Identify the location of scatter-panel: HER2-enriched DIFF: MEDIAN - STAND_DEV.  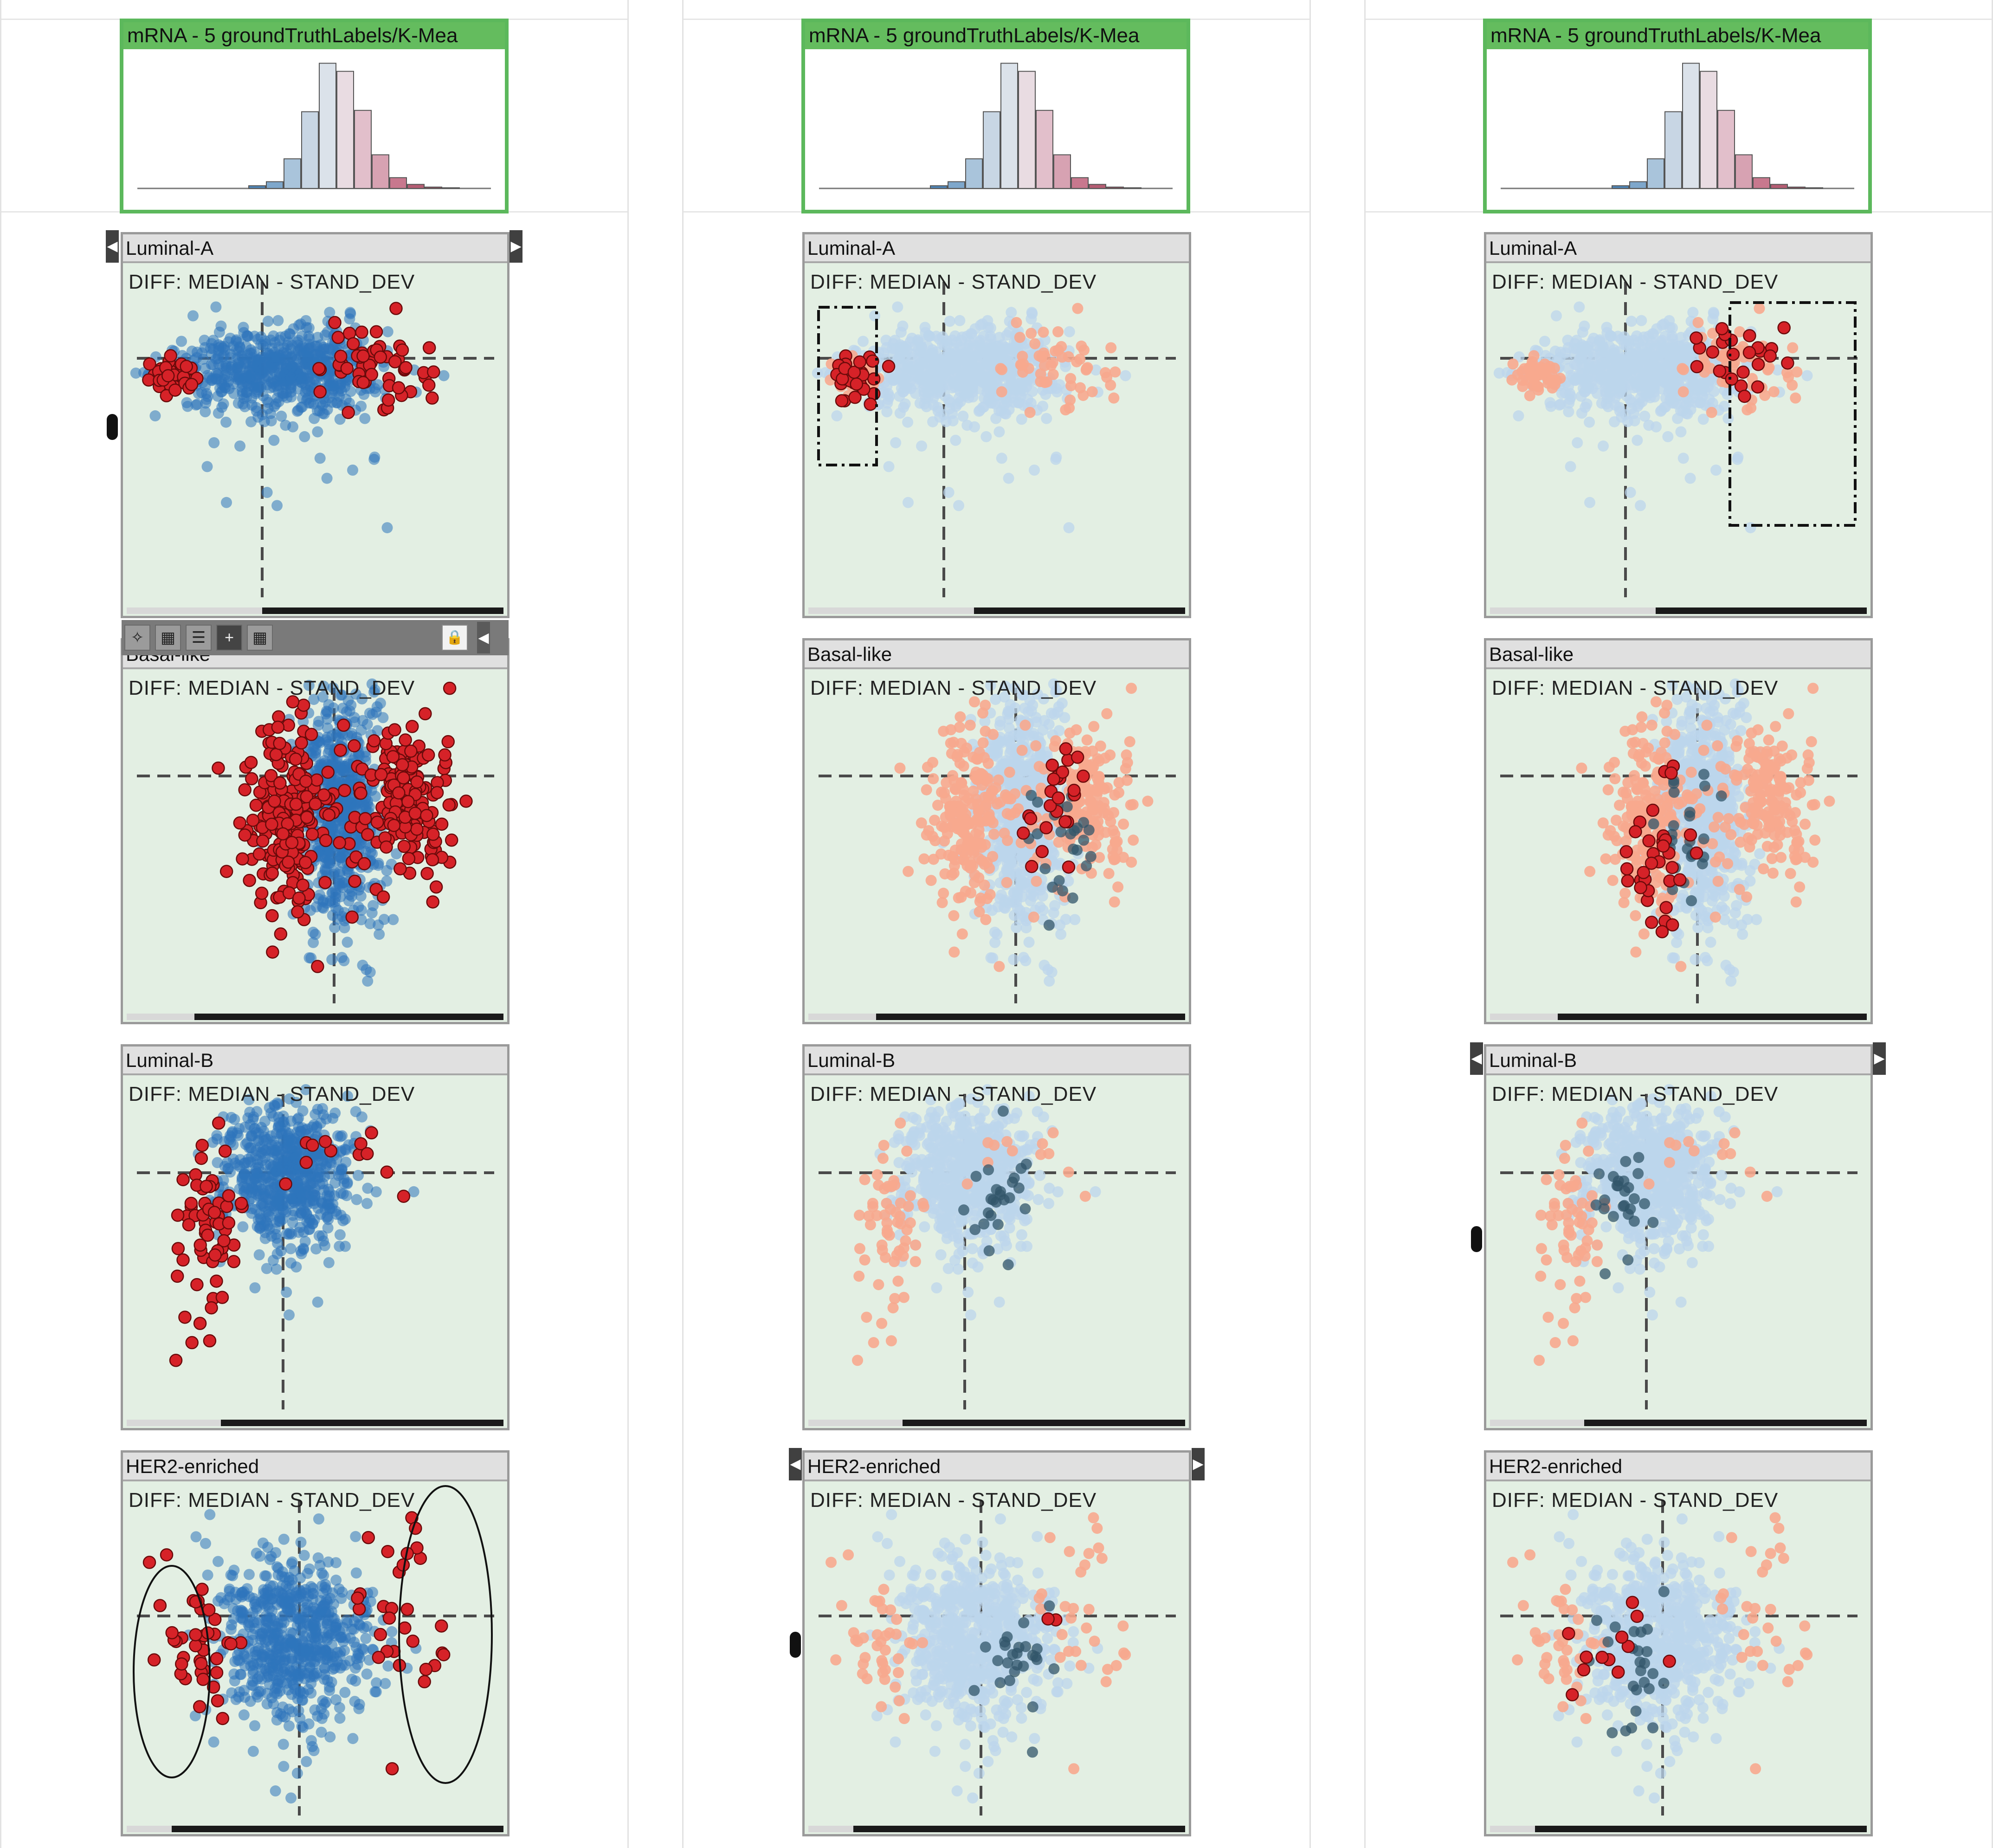
(315, 1643).